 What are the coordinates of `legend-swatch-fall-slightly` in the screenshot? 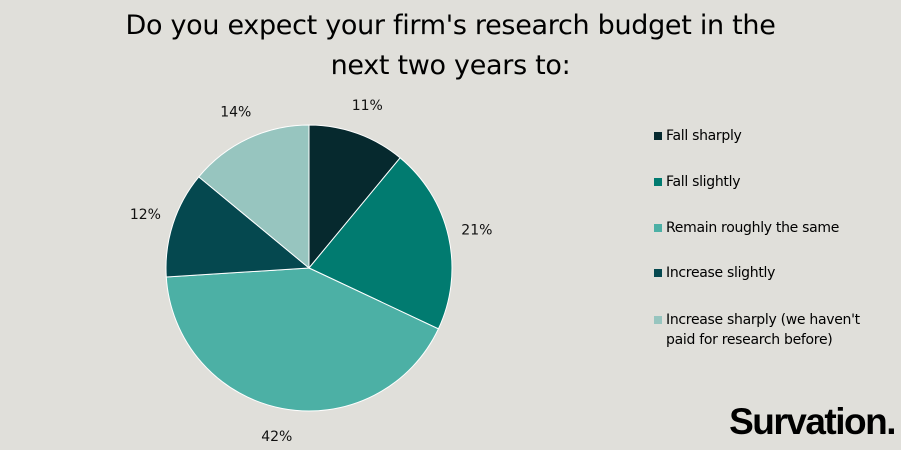 It's located at (658, 182).